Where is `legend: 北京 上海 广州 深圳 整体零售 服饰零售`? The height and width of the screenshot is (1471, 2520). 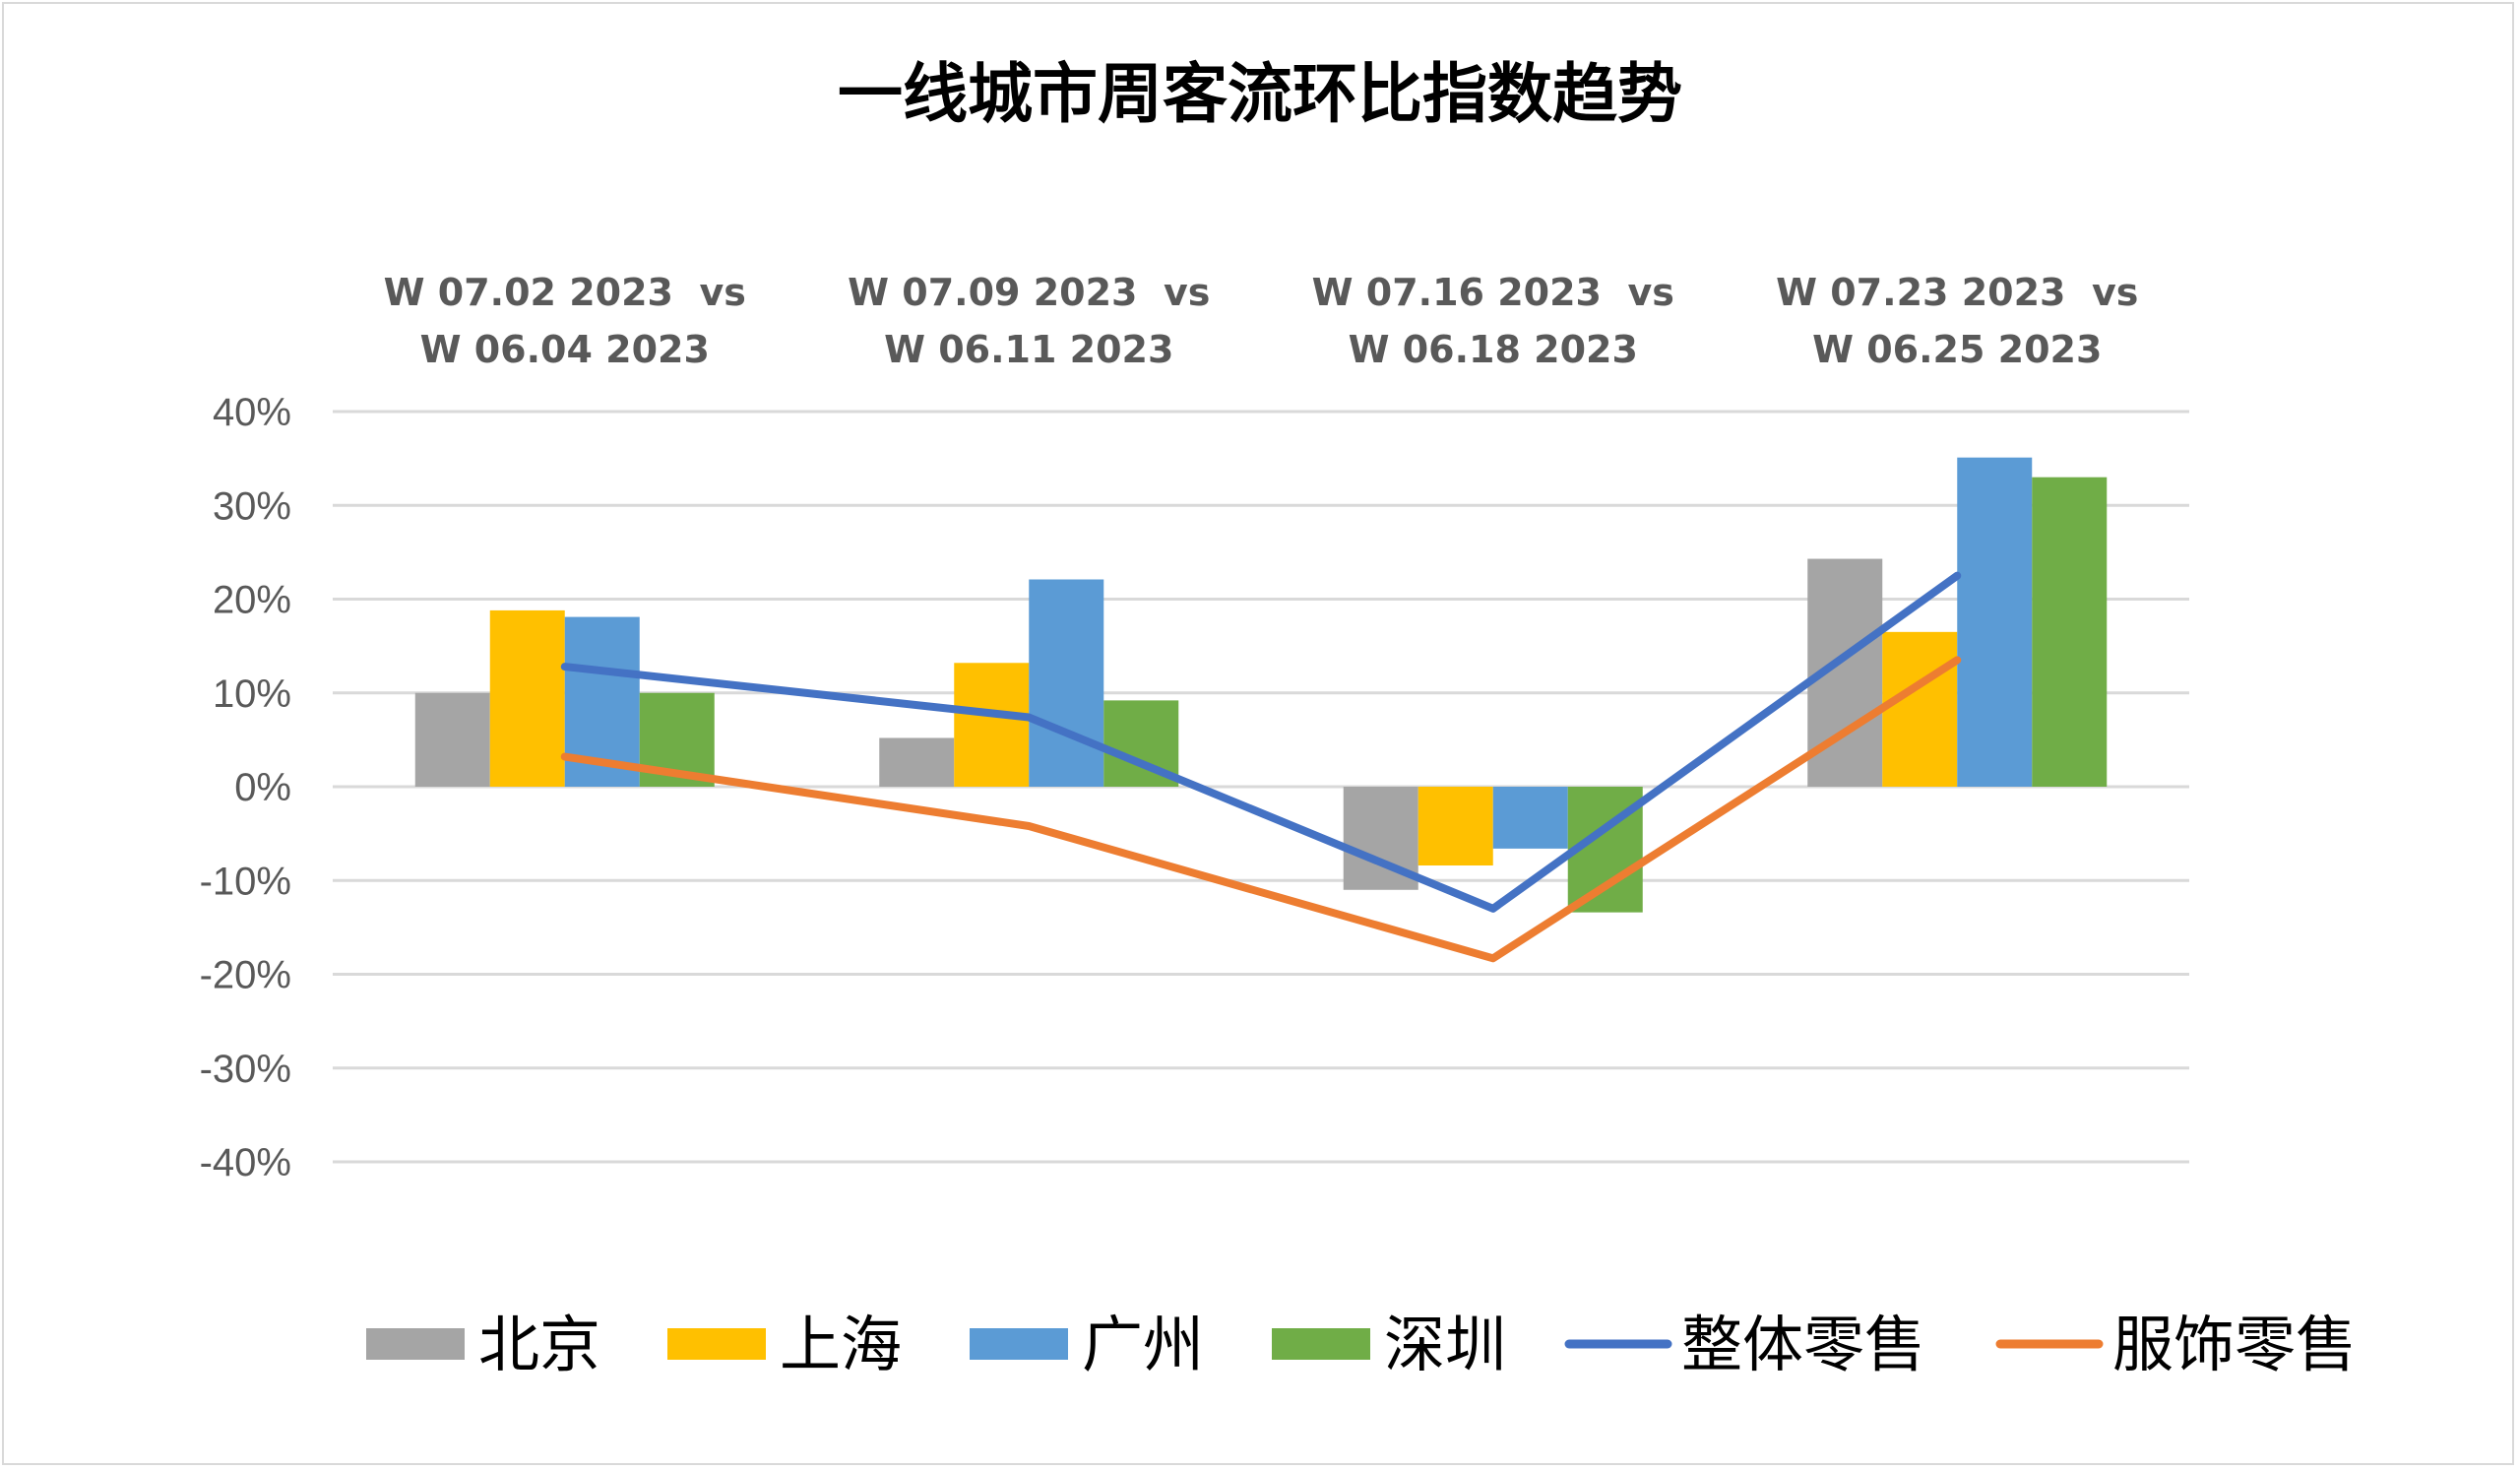
legend: 北京 上海 广州 深圳 整体零售 服饰零售 is located at coordinates (1361, 1344).